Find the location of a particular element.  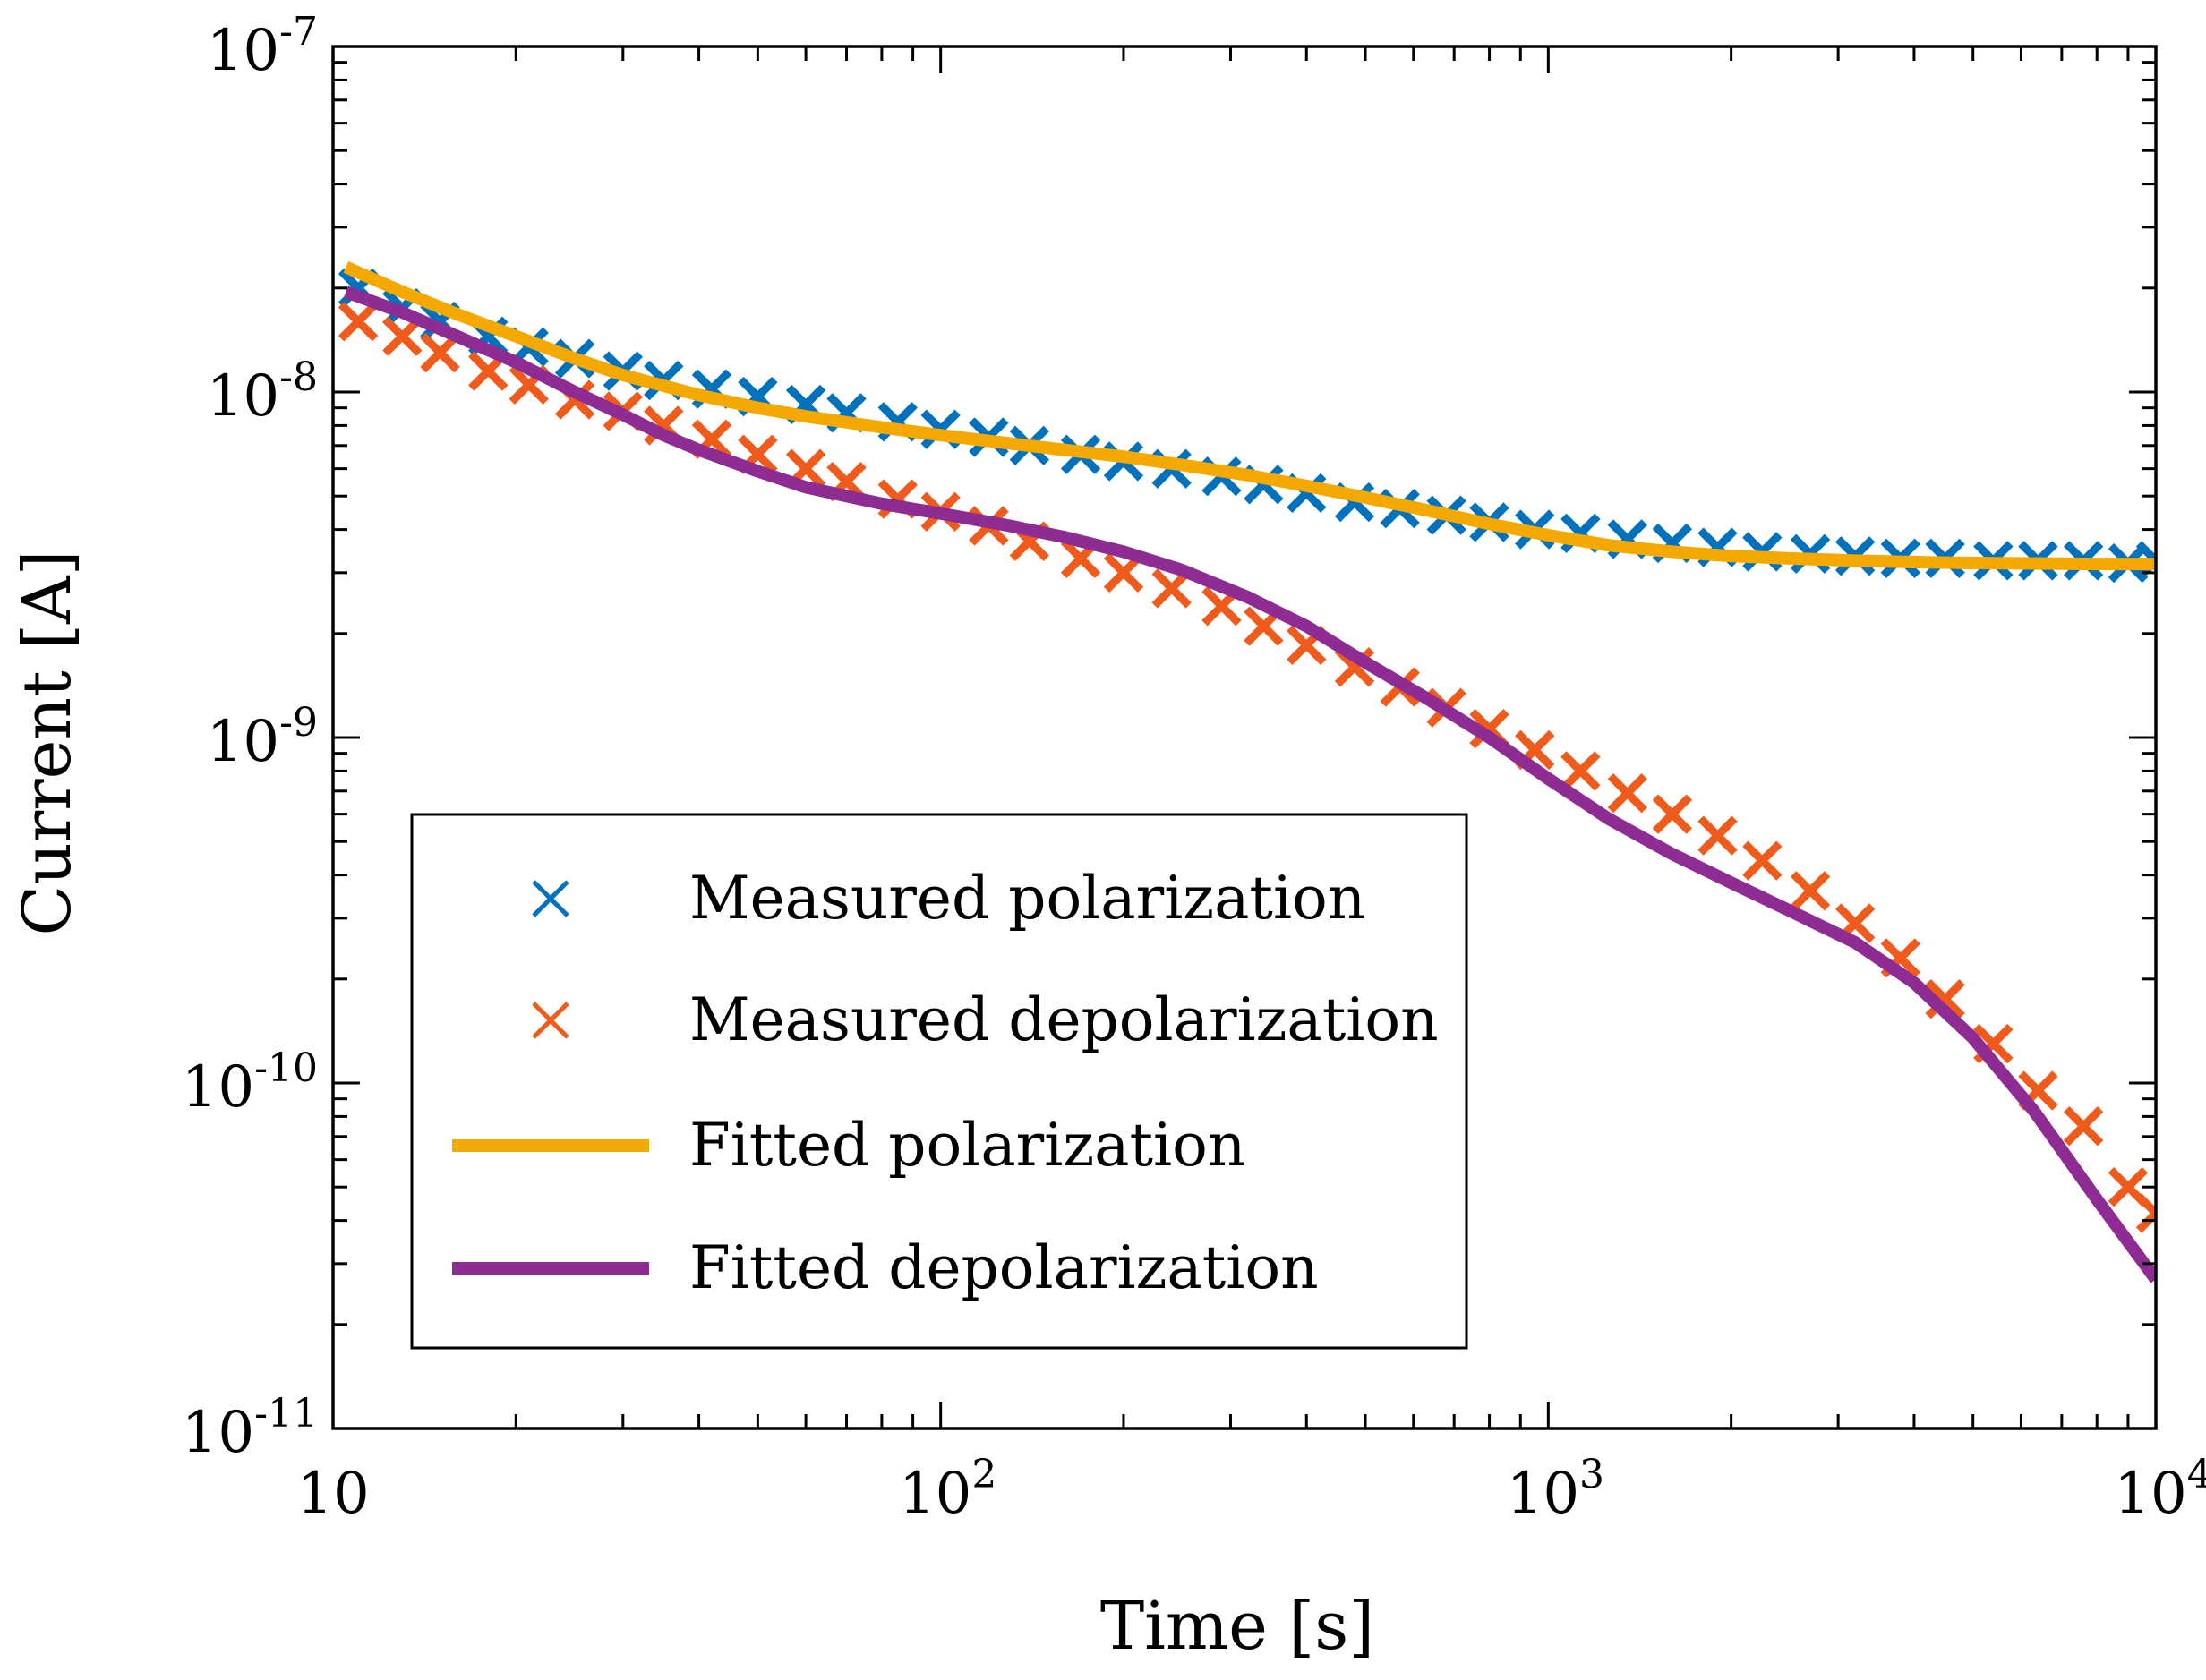

y-tick-label: 10⁻⁸ is located at coordinates (262, 392).